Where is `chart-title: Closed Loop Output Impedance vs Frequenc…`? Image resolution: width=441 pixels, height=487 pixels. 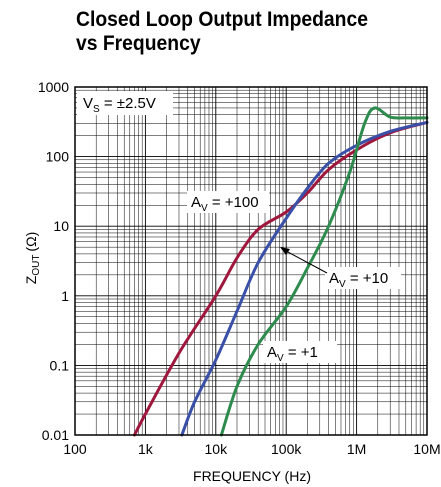 chart-title: Closed Loop Output Impedance vs Frequenc… is located at coordinates (222, 32).